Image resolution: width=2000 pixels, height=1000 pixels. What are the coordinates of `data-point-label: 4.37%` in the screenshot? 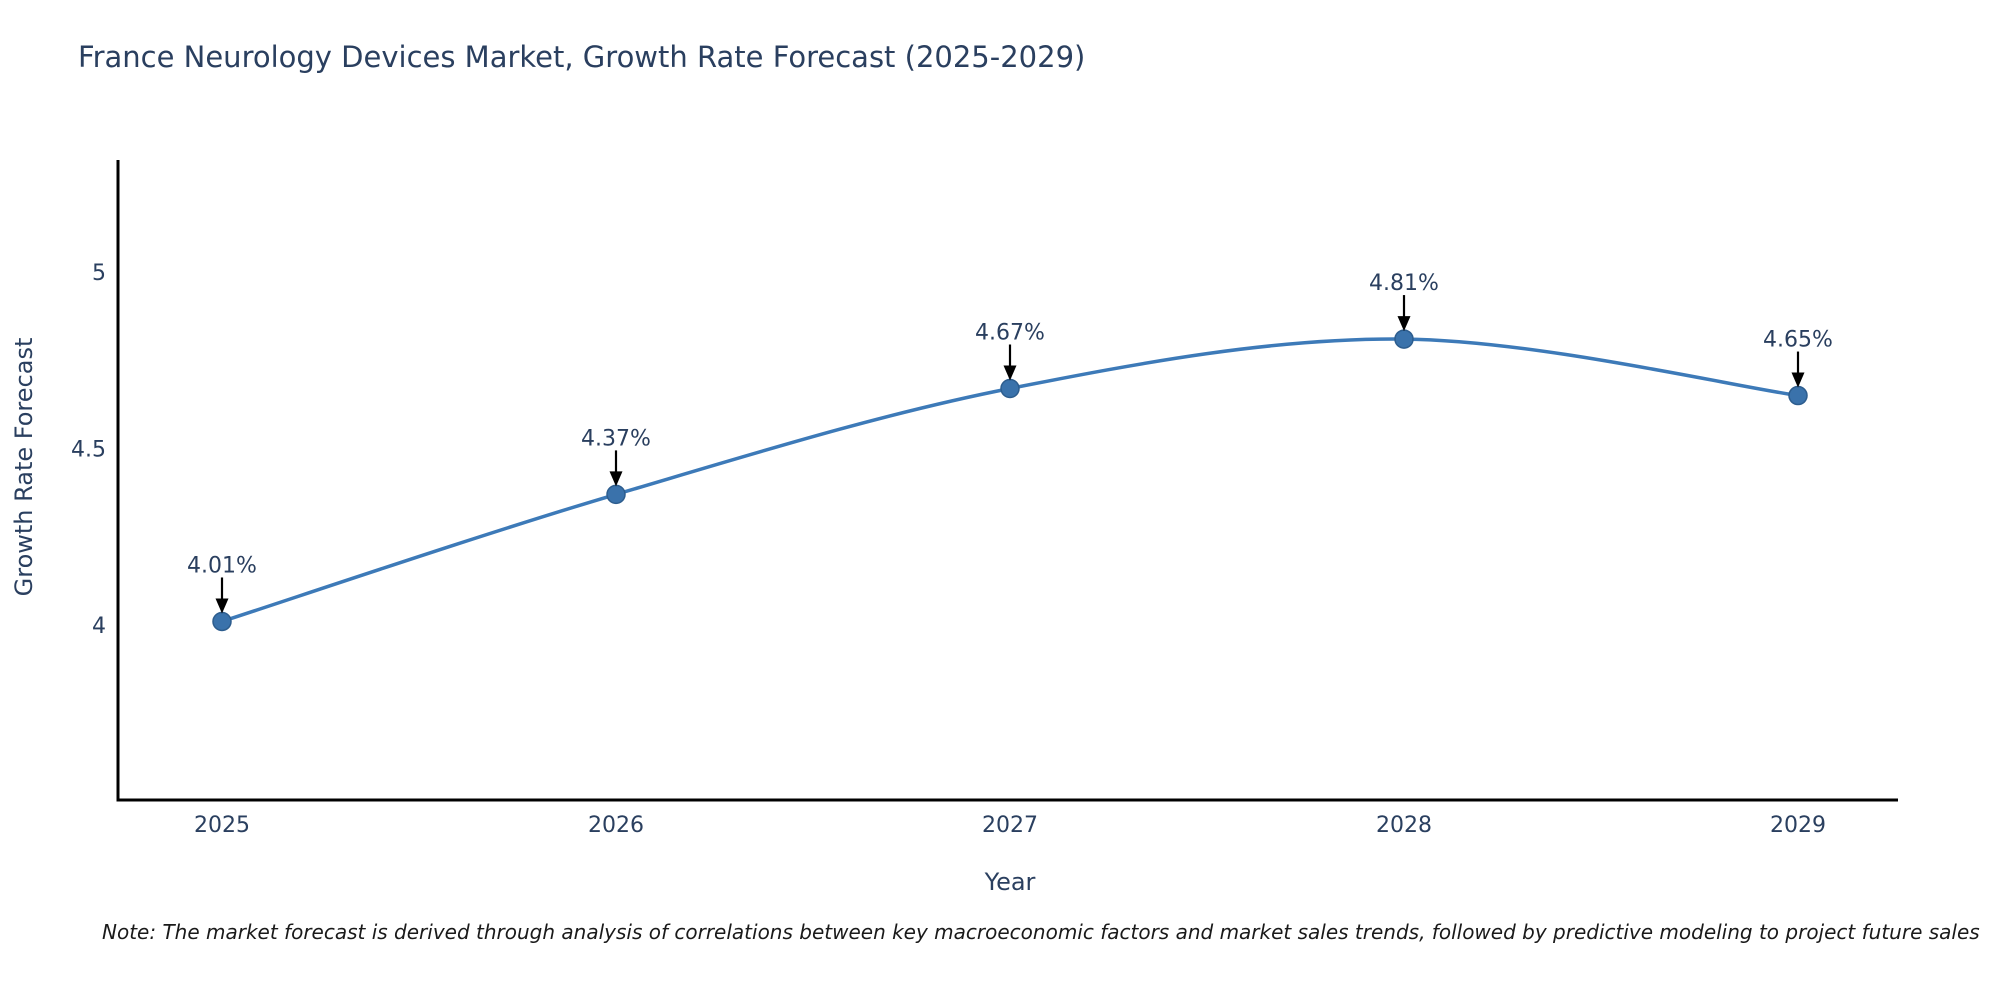 It's located at (616, 438).